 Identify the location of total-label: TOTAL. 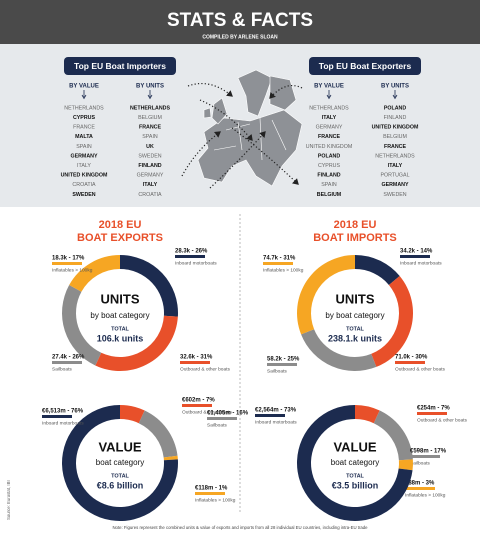
(120, 329).